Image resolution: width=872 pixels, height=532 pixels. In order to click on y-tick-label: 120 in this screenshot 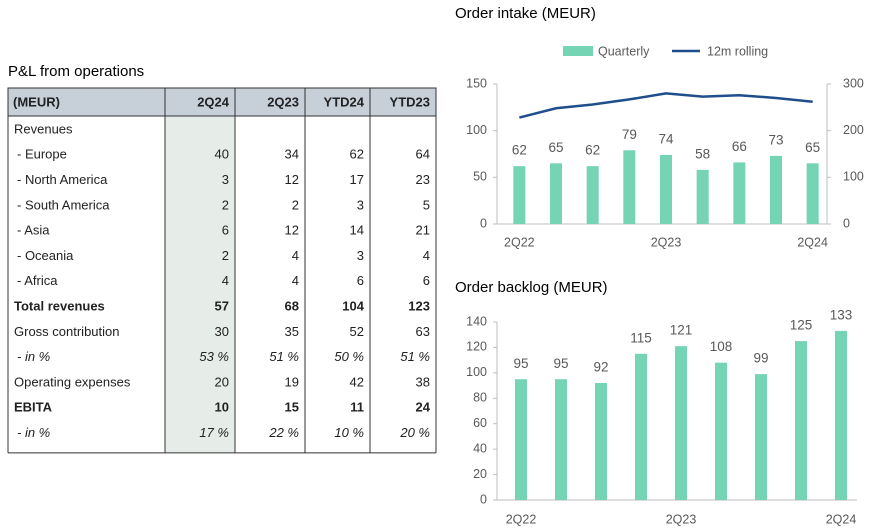, I will do `click(476, 347)`.